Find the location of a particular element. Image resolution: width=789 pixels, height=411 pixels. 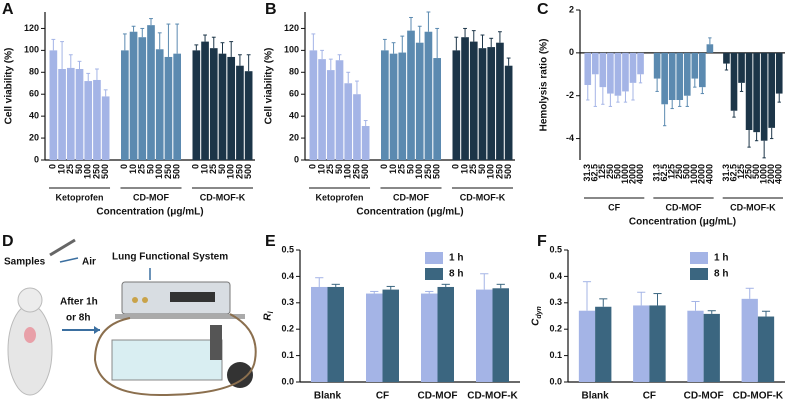

y-tick-label: 60 is located at coordinates (34, 94).